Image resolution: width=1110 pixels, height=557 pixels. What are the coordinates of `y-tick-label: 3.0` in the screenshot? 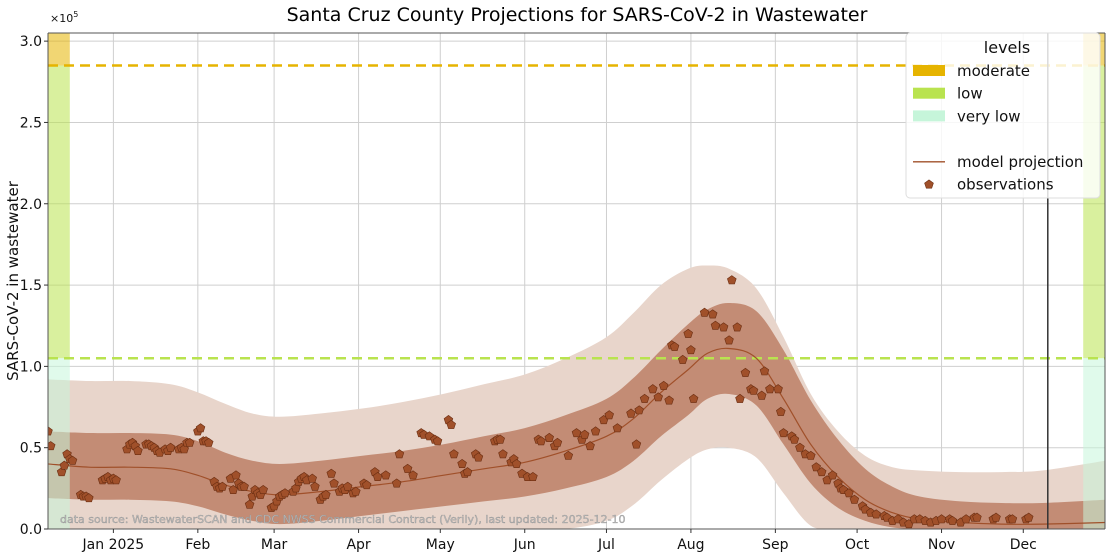 It's located at (31, 42).